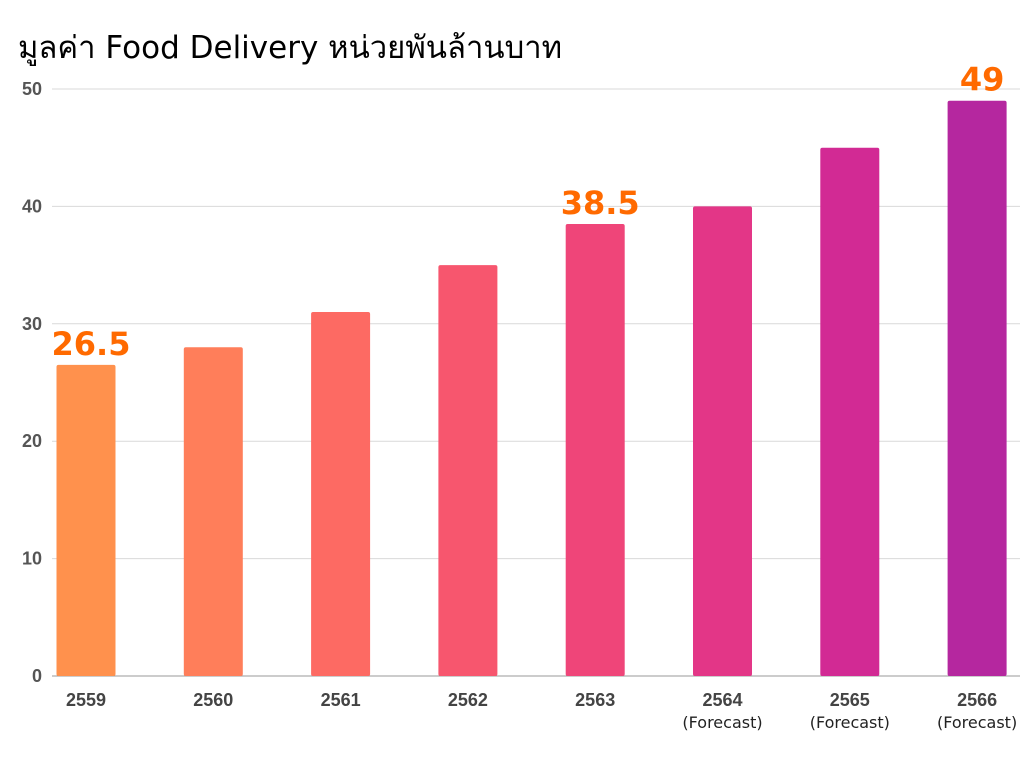  I want to click on x-tick-label: 2559, so click(86, 700).